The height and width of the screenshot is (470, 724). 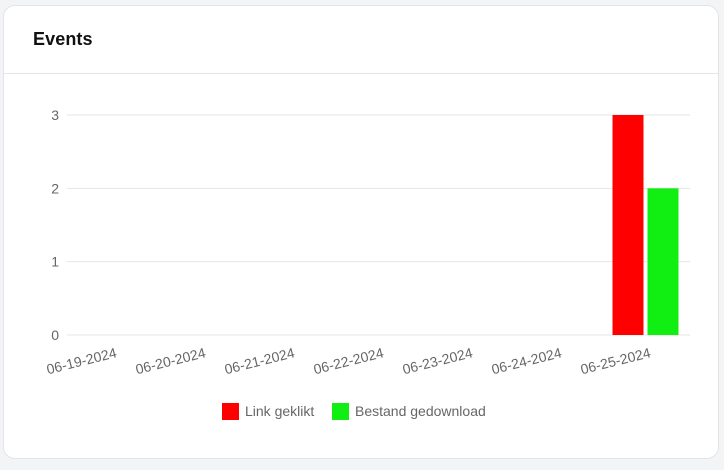 What do you see at coordinates (171, 360) in the screenshot?
I see `x-tick-label: 06-20-2024` at bounding box center [171, 360].